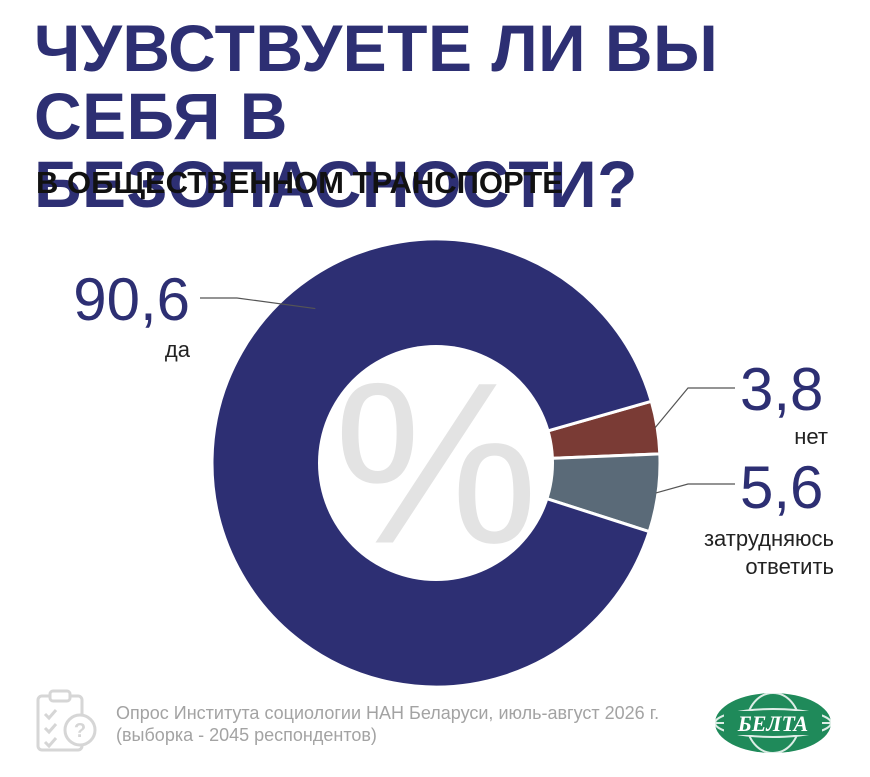  Describe the element at coordinates (178, 349) in the screenshot. I see `category-label-0: да` at that location.